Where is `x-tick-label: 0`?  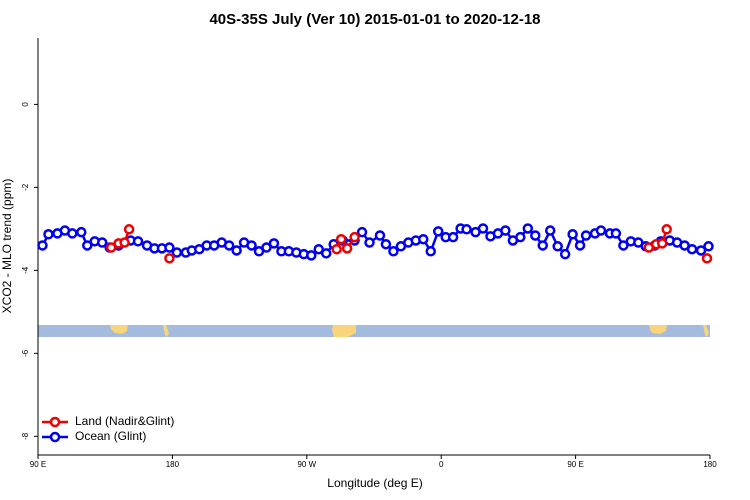 x-tick-label: 0 is located at coordinates (441, 464).